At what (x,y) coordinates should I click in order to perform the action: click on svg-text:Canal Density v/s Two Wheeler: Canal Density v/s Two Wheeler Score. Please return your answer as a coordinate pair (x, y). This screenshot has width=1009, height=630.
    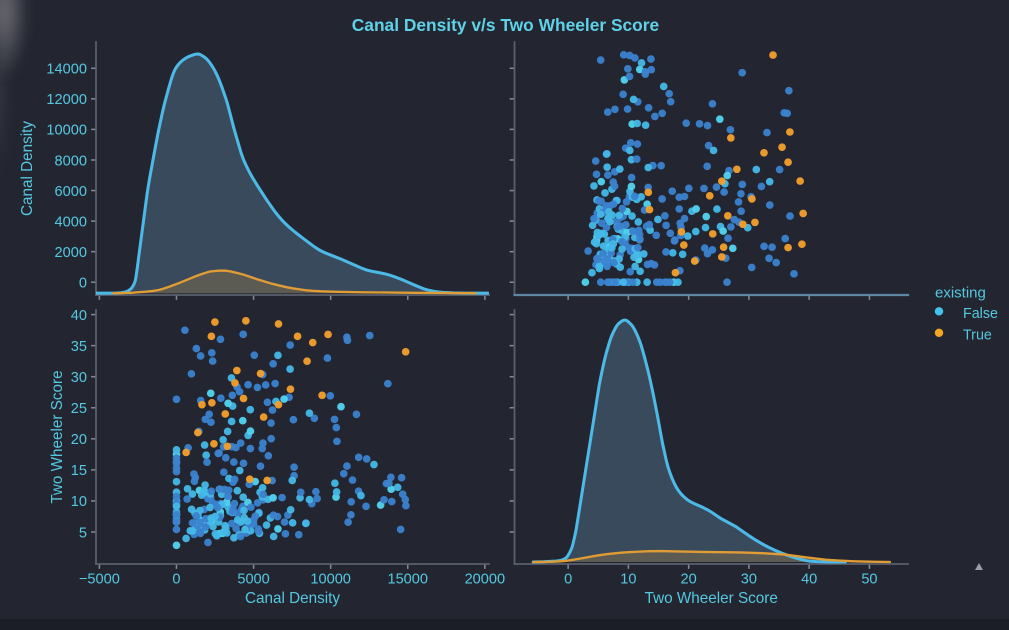
    Looking at the image, I should click on (506, 25).